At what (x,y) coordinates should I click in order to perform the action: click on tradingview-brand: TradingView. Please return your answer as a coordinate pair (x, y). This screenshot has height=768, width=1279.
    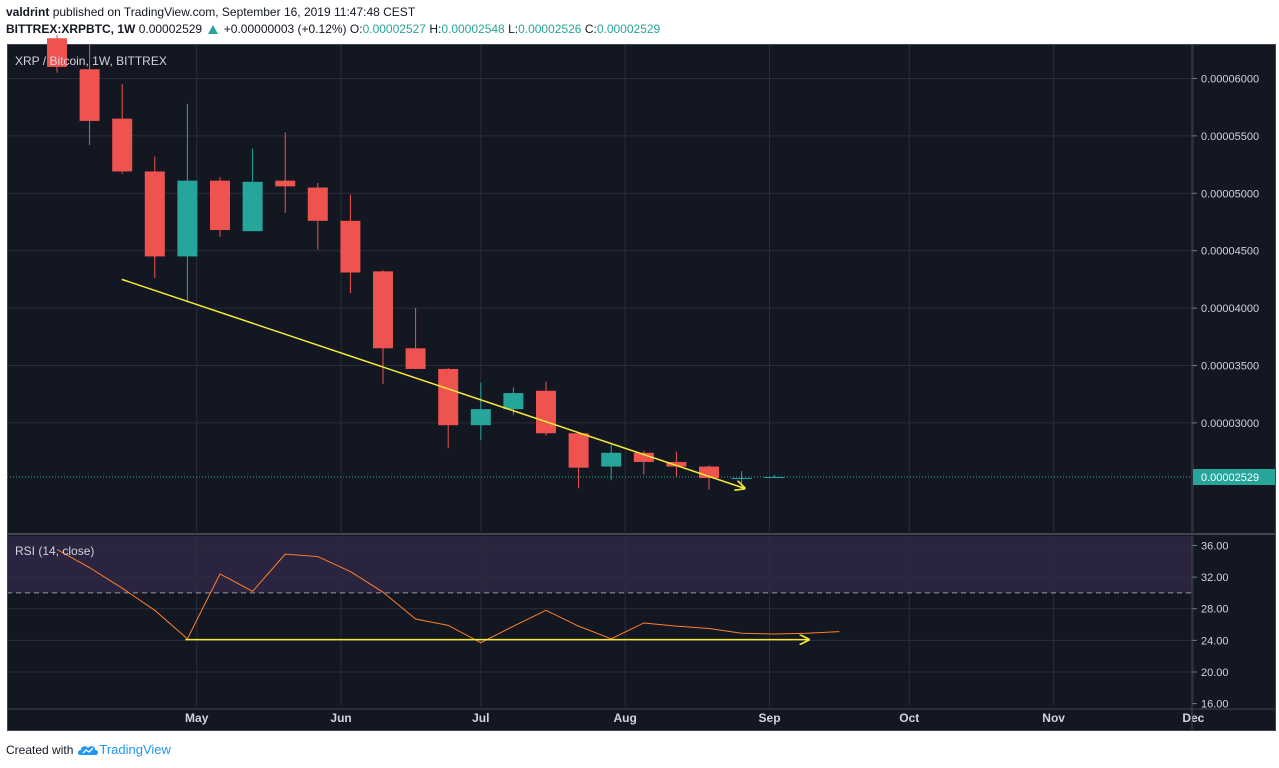
    Looking at the image, I should click on (135, 749).